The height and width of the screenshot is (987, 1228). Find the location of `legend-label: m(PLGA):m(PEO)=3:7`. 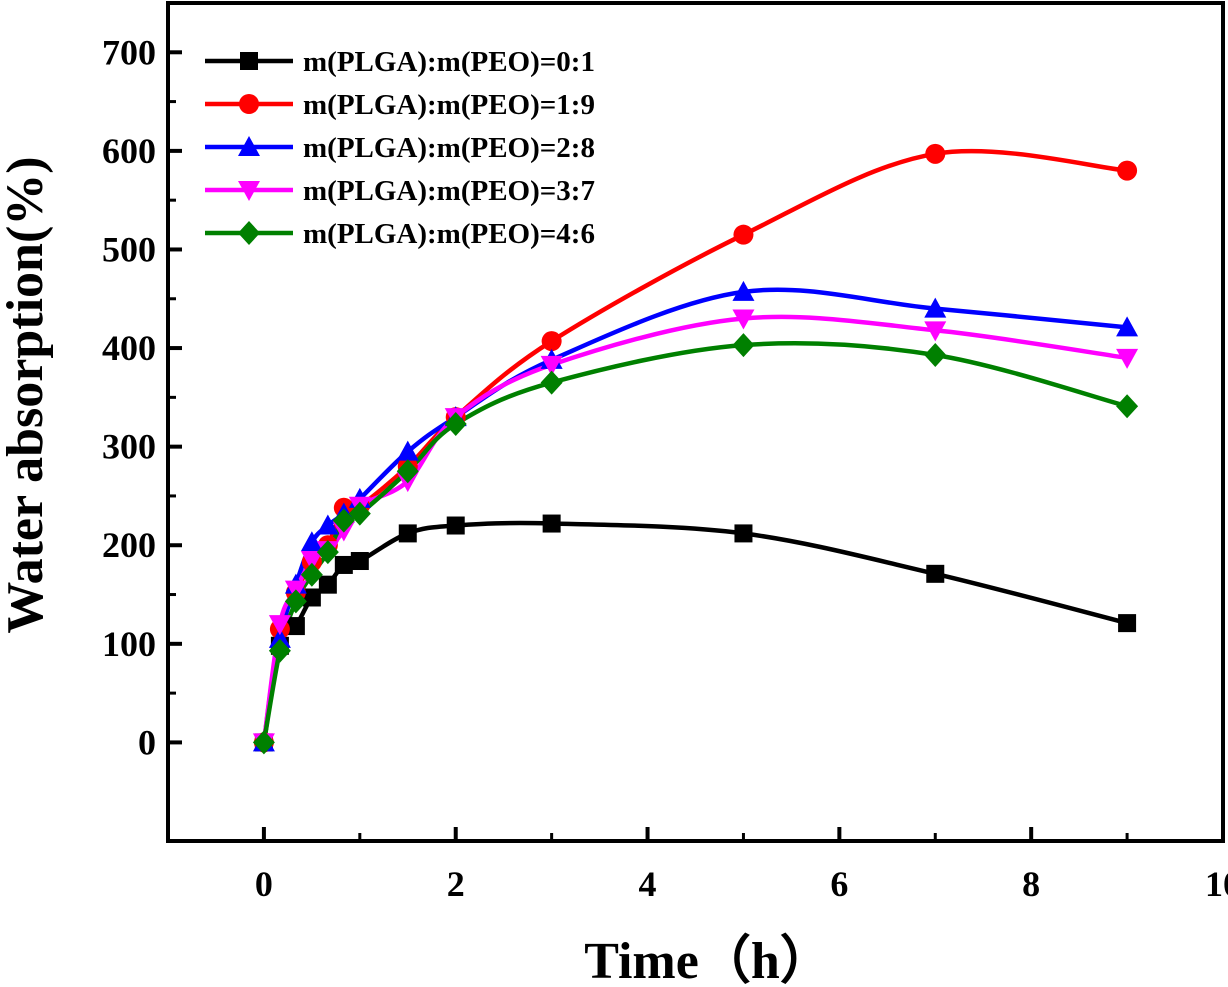

legend-label: m(PLGA):m(PEO)=3:7 is located at coordinates (449, 191).